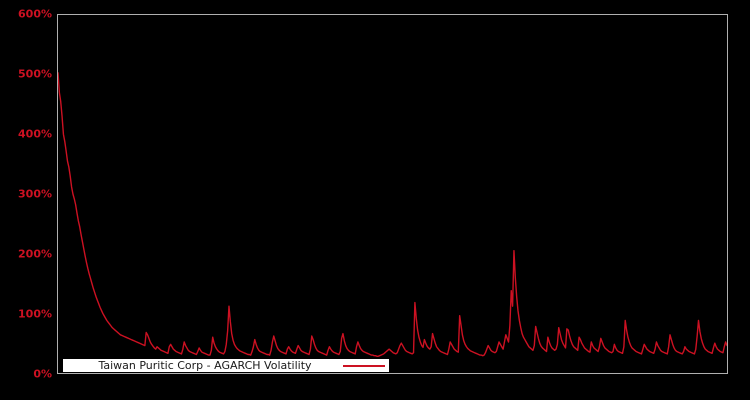 Image resolution: width=750 pixels, height=400 pixels. Describe the element at coordinates (35, 254) in the screenshot. I see `y-axis-tick-label: 200%` at that location.